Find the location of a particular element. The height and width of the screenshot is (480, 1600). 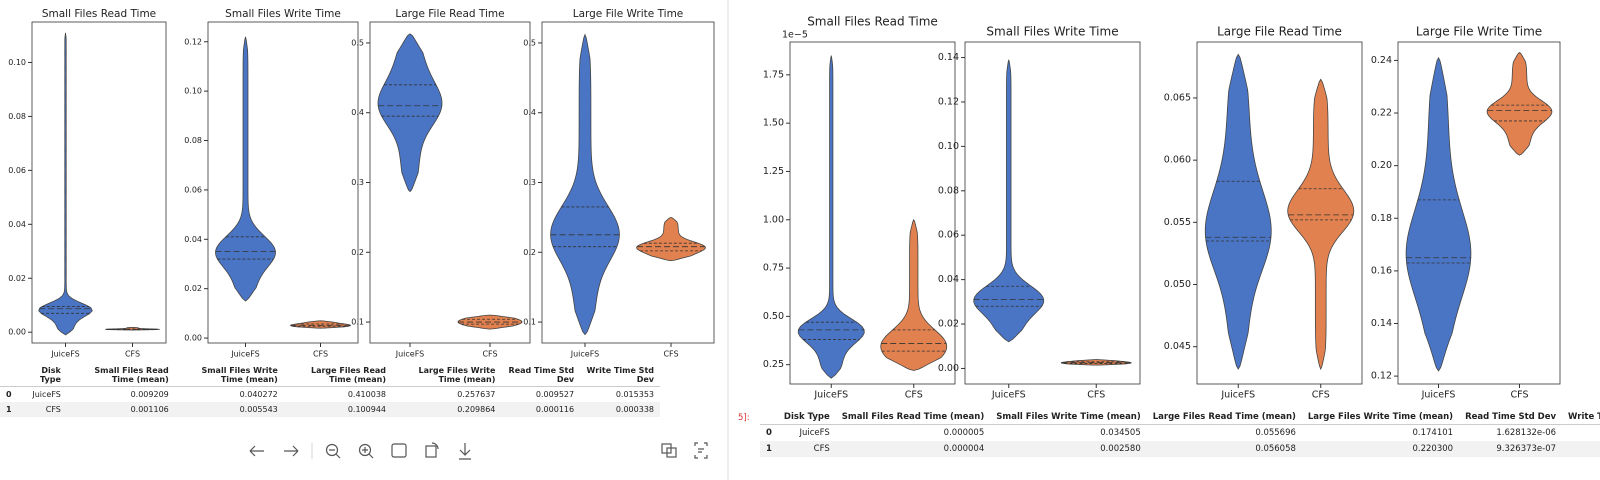

y-tick-label: 0.055 is located at coordinates (1177, 222).